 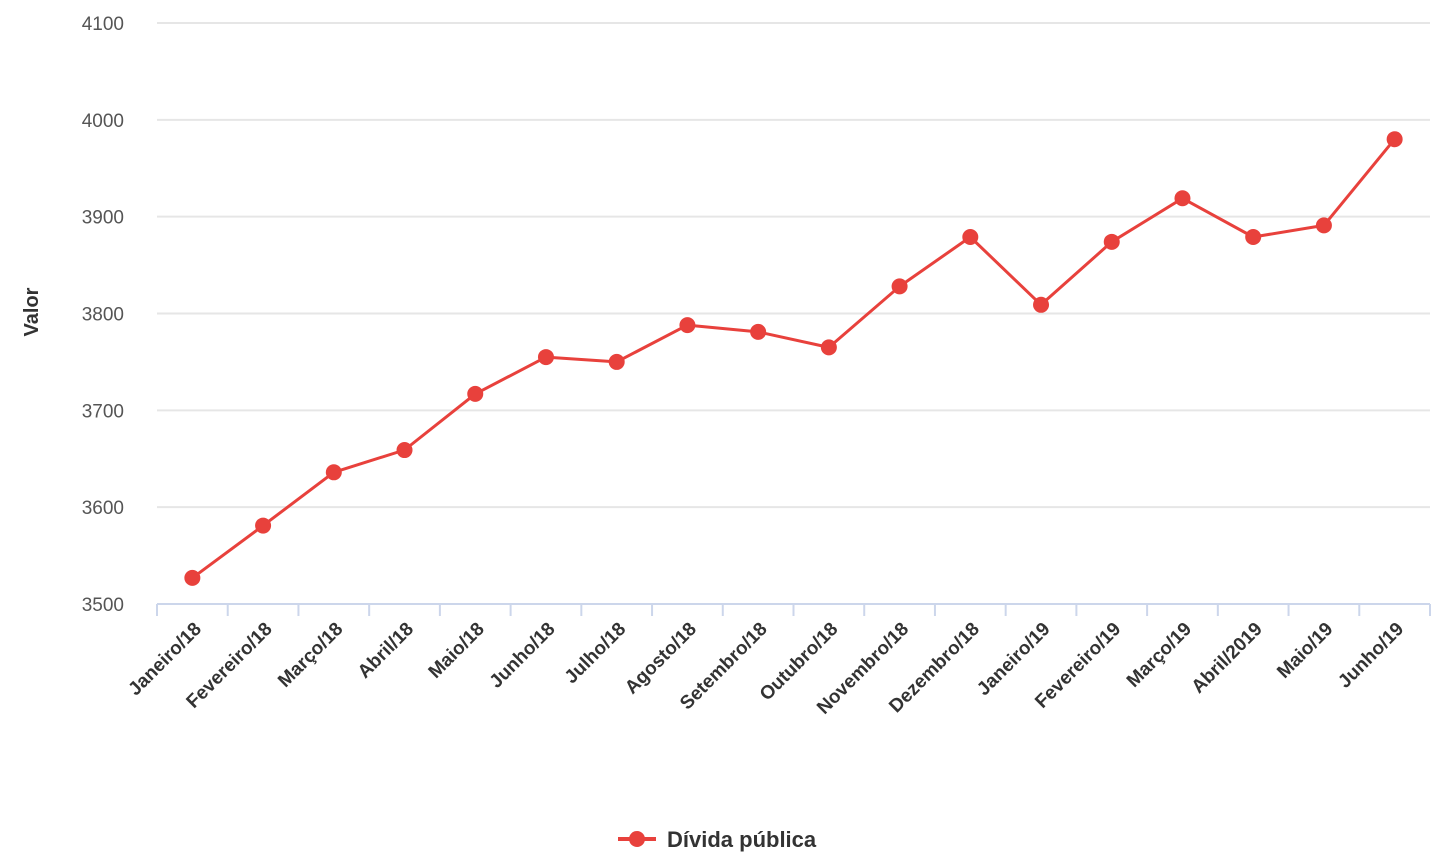 I want to click on legend-dot-marker, so click(x=637, y=839).